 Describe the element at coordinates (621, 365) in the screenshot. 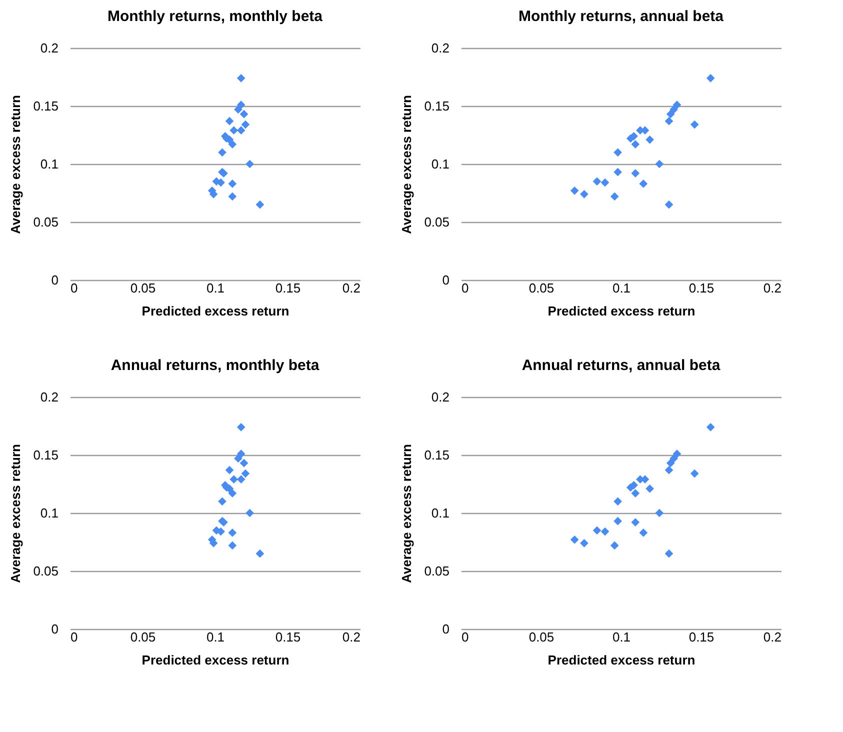

I see `chart-title: Annual returns, annual beta` at that location.